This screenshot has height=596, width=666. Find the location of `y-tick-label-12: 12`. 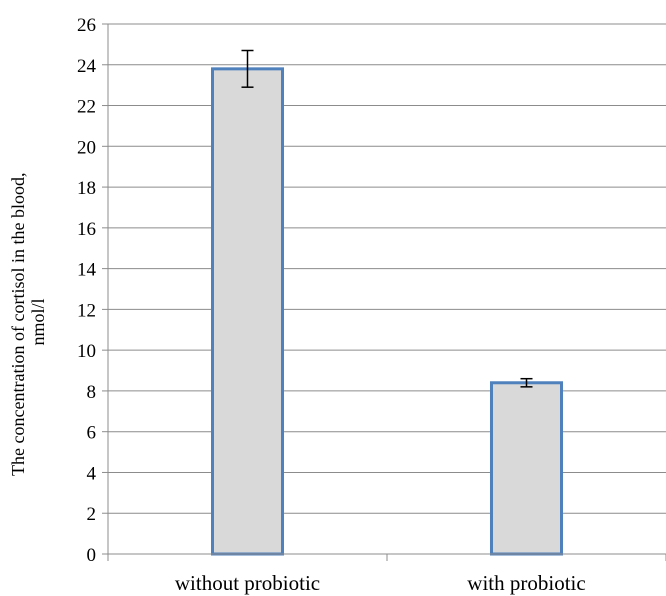

y-tick-label-12: 12 is located at coordinates (86, 310).